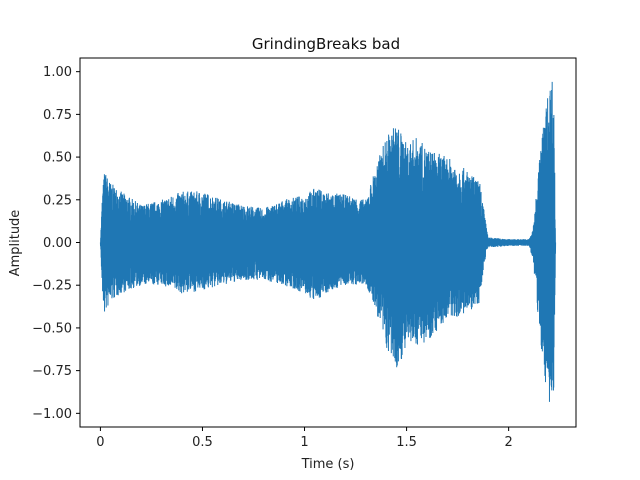 This screenshot has height=480, width=640. I want to click on x-axis-ticks: 0 0.5 1 1.5 2, so click(304, 438).